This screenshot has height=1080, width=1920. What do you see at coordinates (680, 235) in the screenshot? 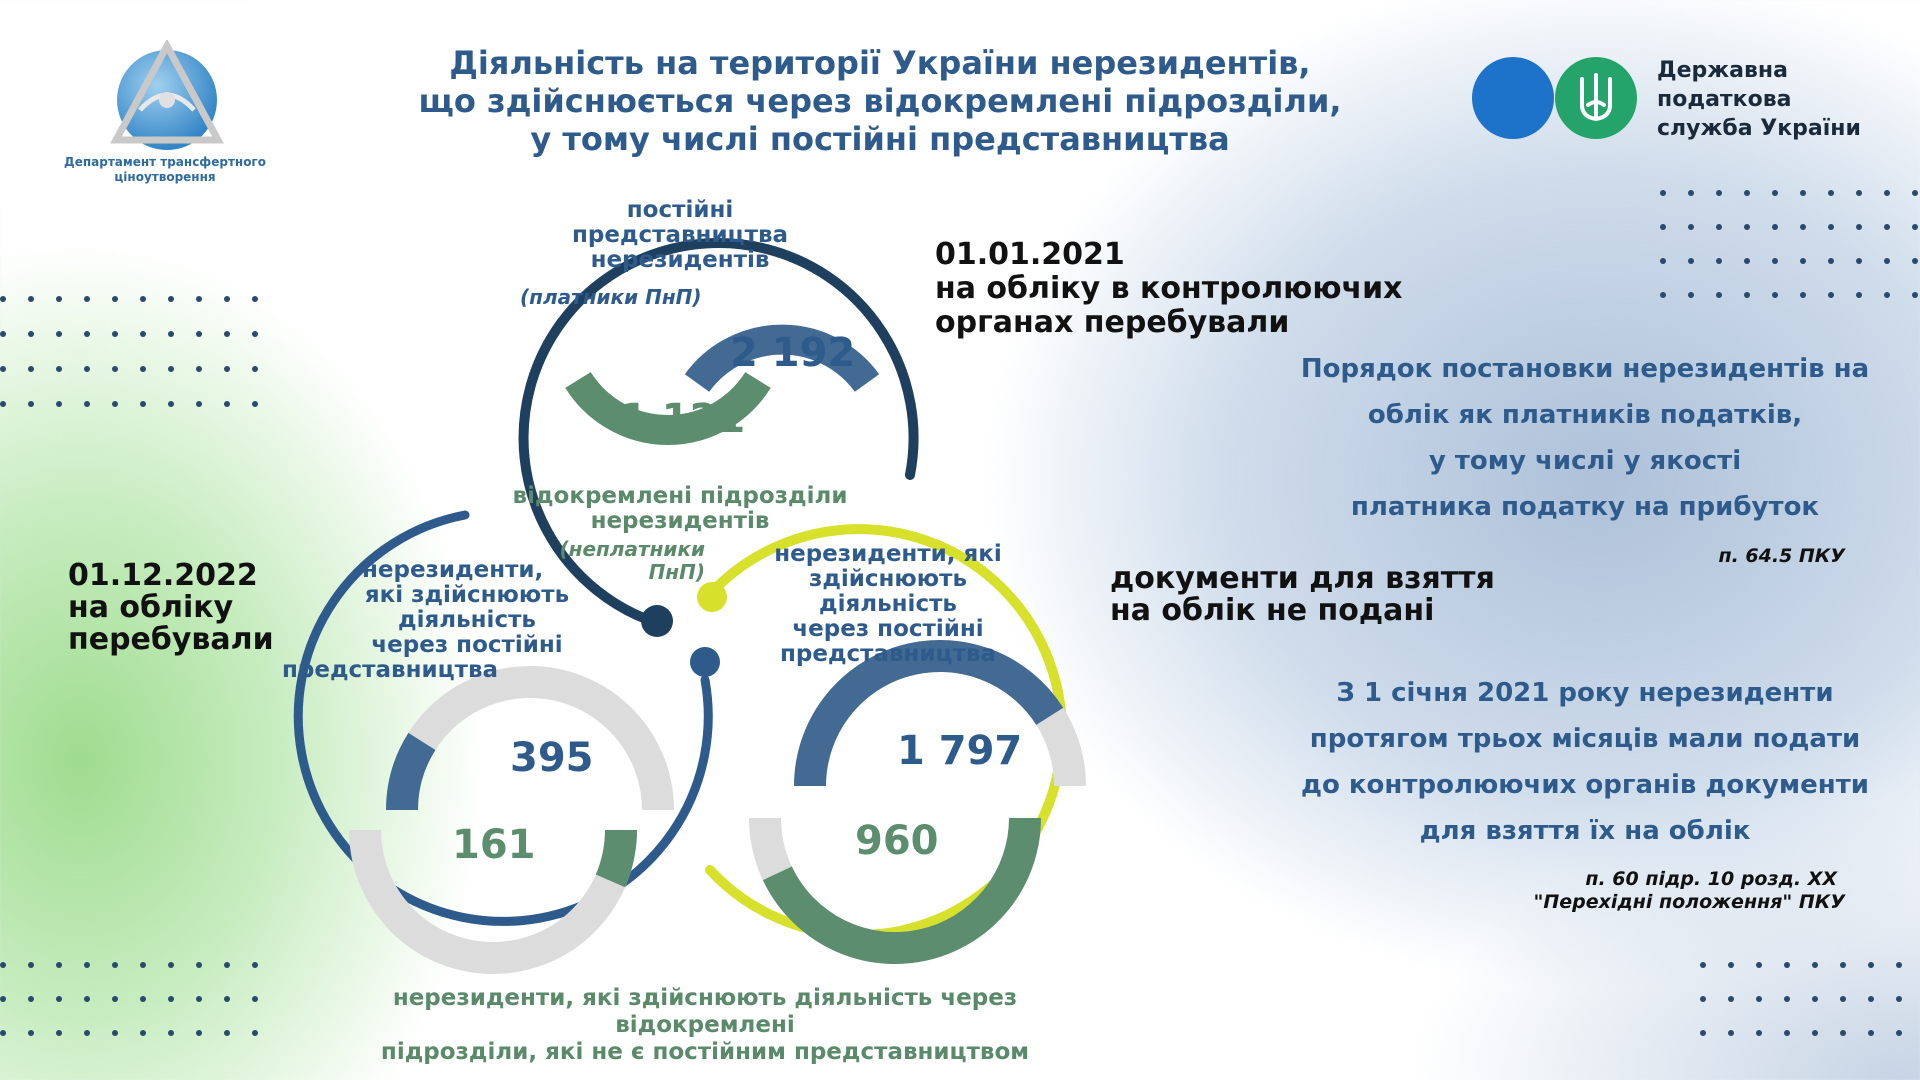
I see `top-circle-pp-label: постійні представництва нерезидентів` at bounding box center [680, 235].